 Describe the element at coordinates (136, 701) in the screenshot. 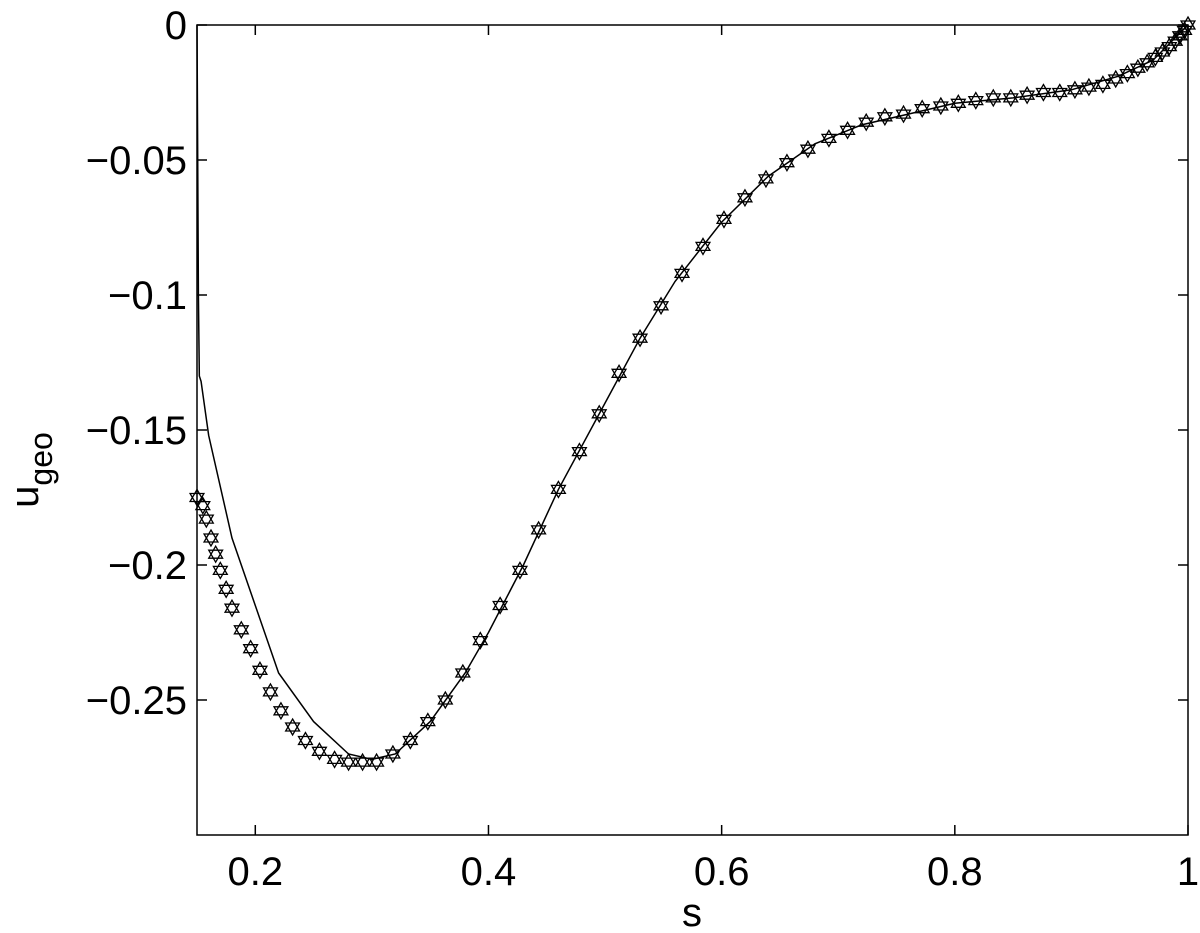

I see `y-tick-label: −0.25` at that location.